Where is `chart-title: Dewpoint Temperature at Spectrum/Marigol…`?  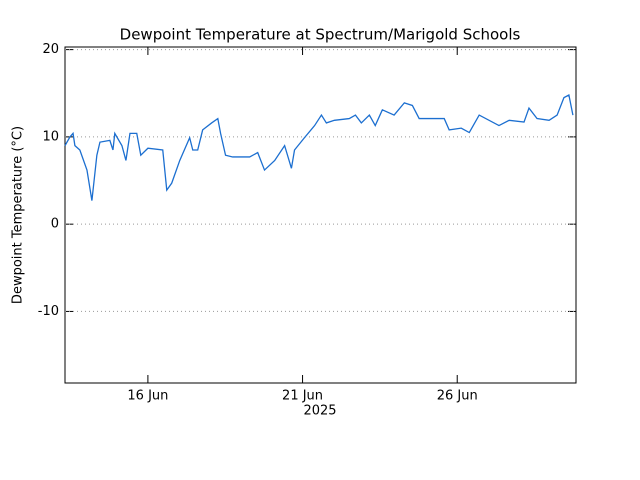 chart-title: Dewpoint Temperature at Spectrum/Marigol… is located at coordinates (320, 35).